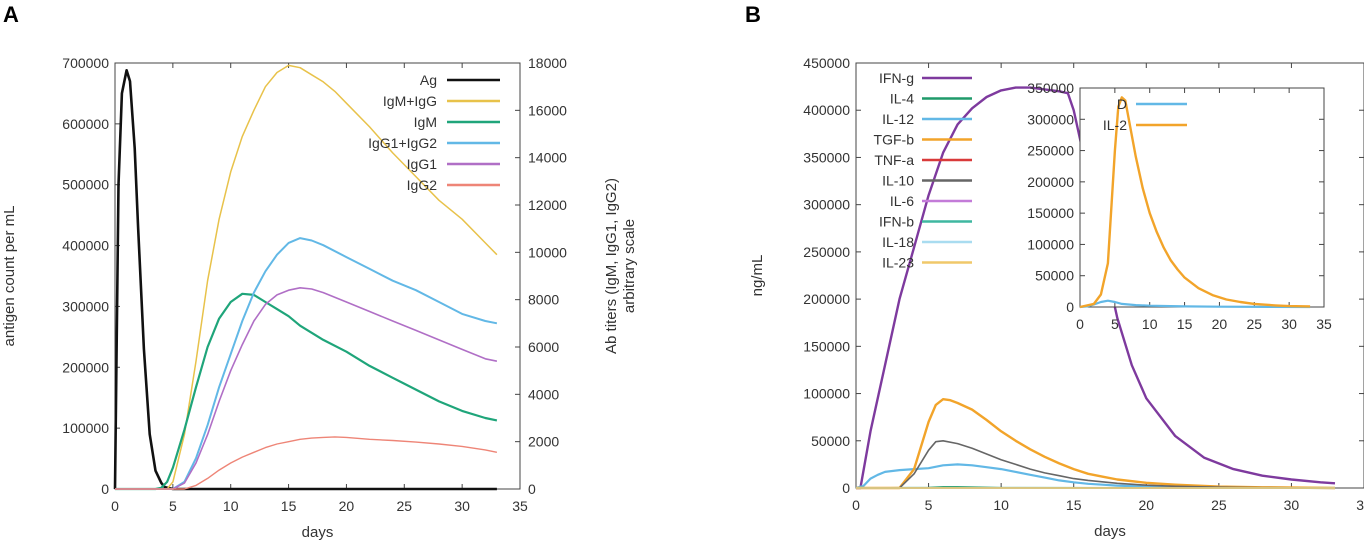 This screenshot has width=1364, height=550. I want to click on y2-tick-label: 14000, so click(547, 158).